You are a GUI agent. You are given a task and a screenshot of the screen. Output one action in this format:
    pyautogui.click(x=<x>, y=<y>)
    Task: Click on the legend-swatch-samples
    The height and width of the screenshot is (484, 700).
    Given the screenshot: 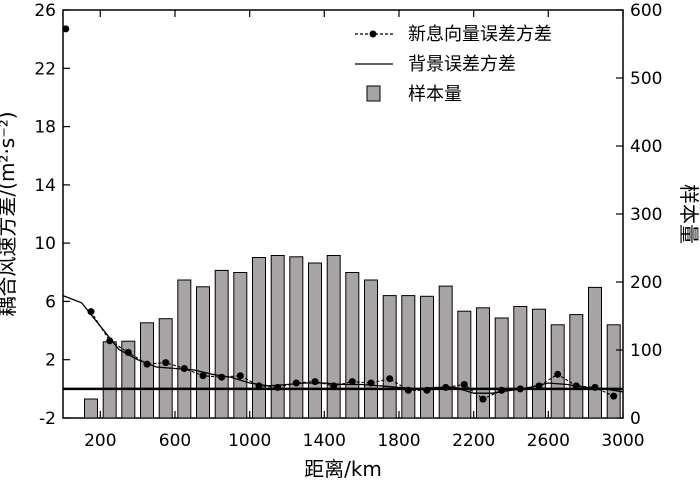 What is the action you would take?
    pyautogui.click(x=373, y=93)
    